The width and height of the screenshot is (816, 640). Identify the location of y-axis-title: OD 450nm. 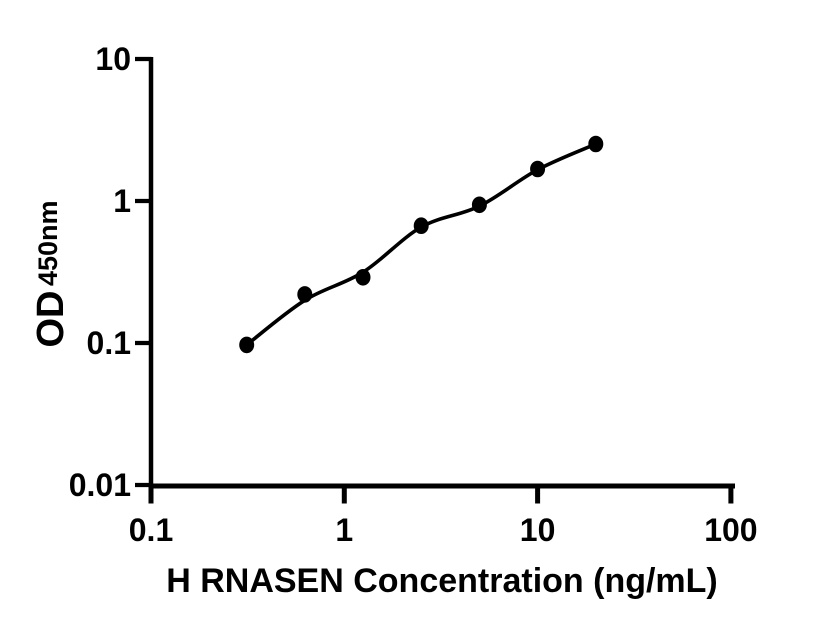
(51, 273).